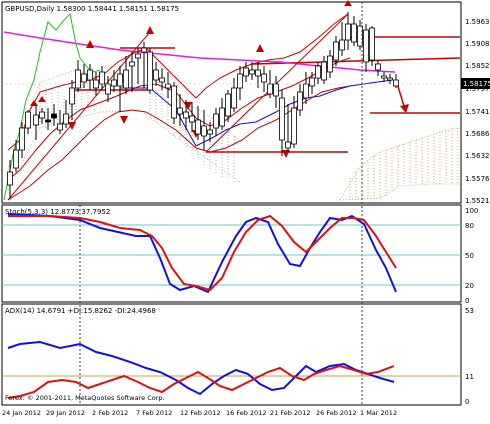 The width and height of the screenshot is (490, 424). I want to click on svg-text: 7 Feb 2012, so click(154, 413).